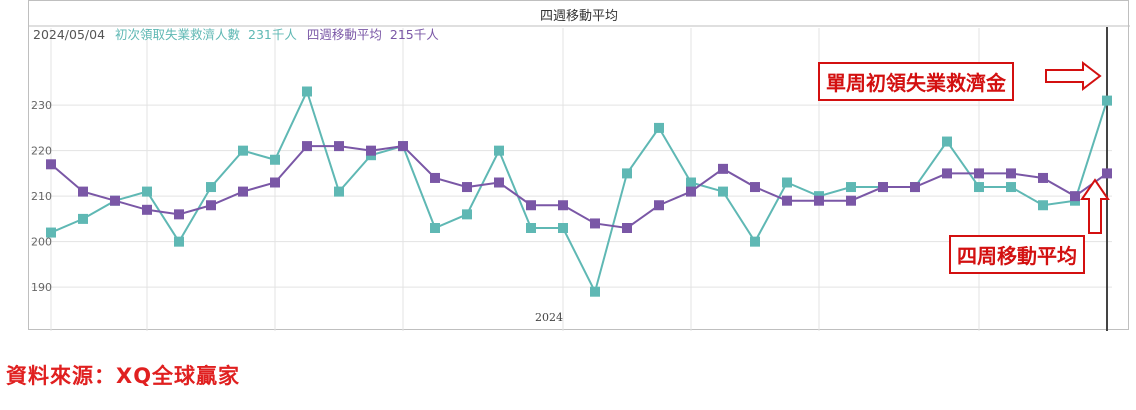 This screenshot has height=410, width=1136. I want to click on y-tick-label: 190, so click(41, 287).